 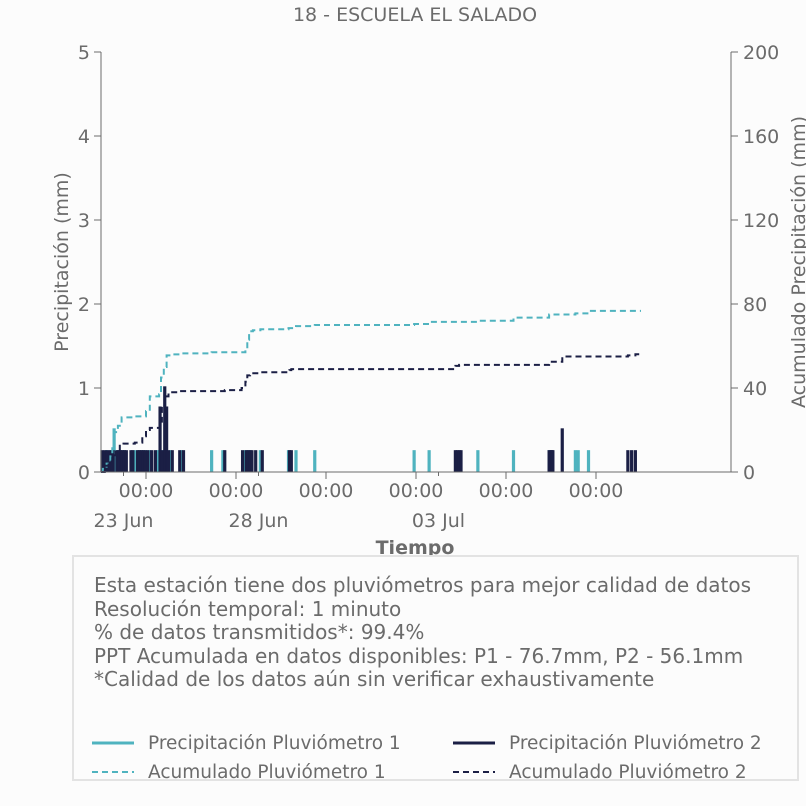 What do you see at coordinates (761, 137) in the screenshot?
I see `y2-tick-label: 160` at bounding box center [761, 137].